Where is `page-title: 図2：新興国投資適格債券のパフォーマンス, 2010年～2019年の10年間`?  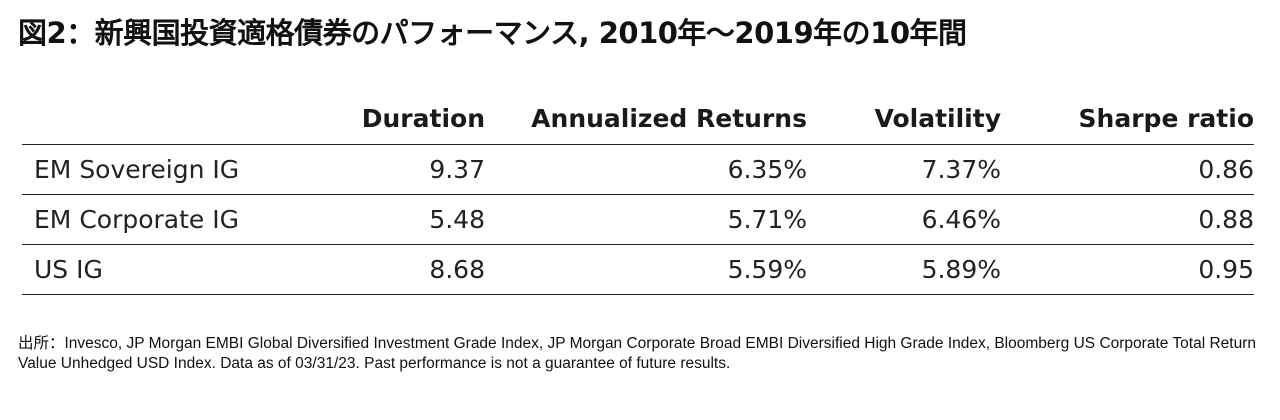 page-title: 図2：新興国投資適格債券のパフォーマンス, 2010年～2019年の10年間 is located at coordinates (492, 33).